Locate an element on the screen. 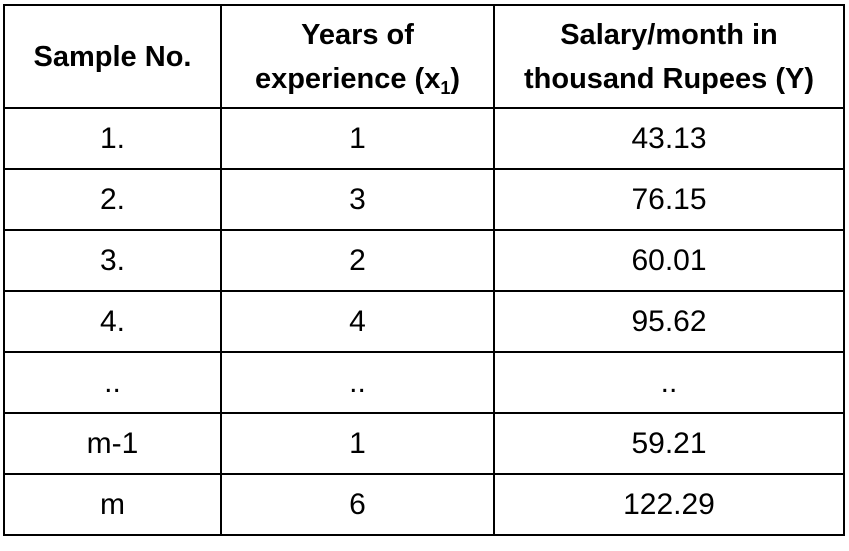 This screenshot has height=551, width=849. cell-salary: 59.21 is located at coordinates (669, 443).